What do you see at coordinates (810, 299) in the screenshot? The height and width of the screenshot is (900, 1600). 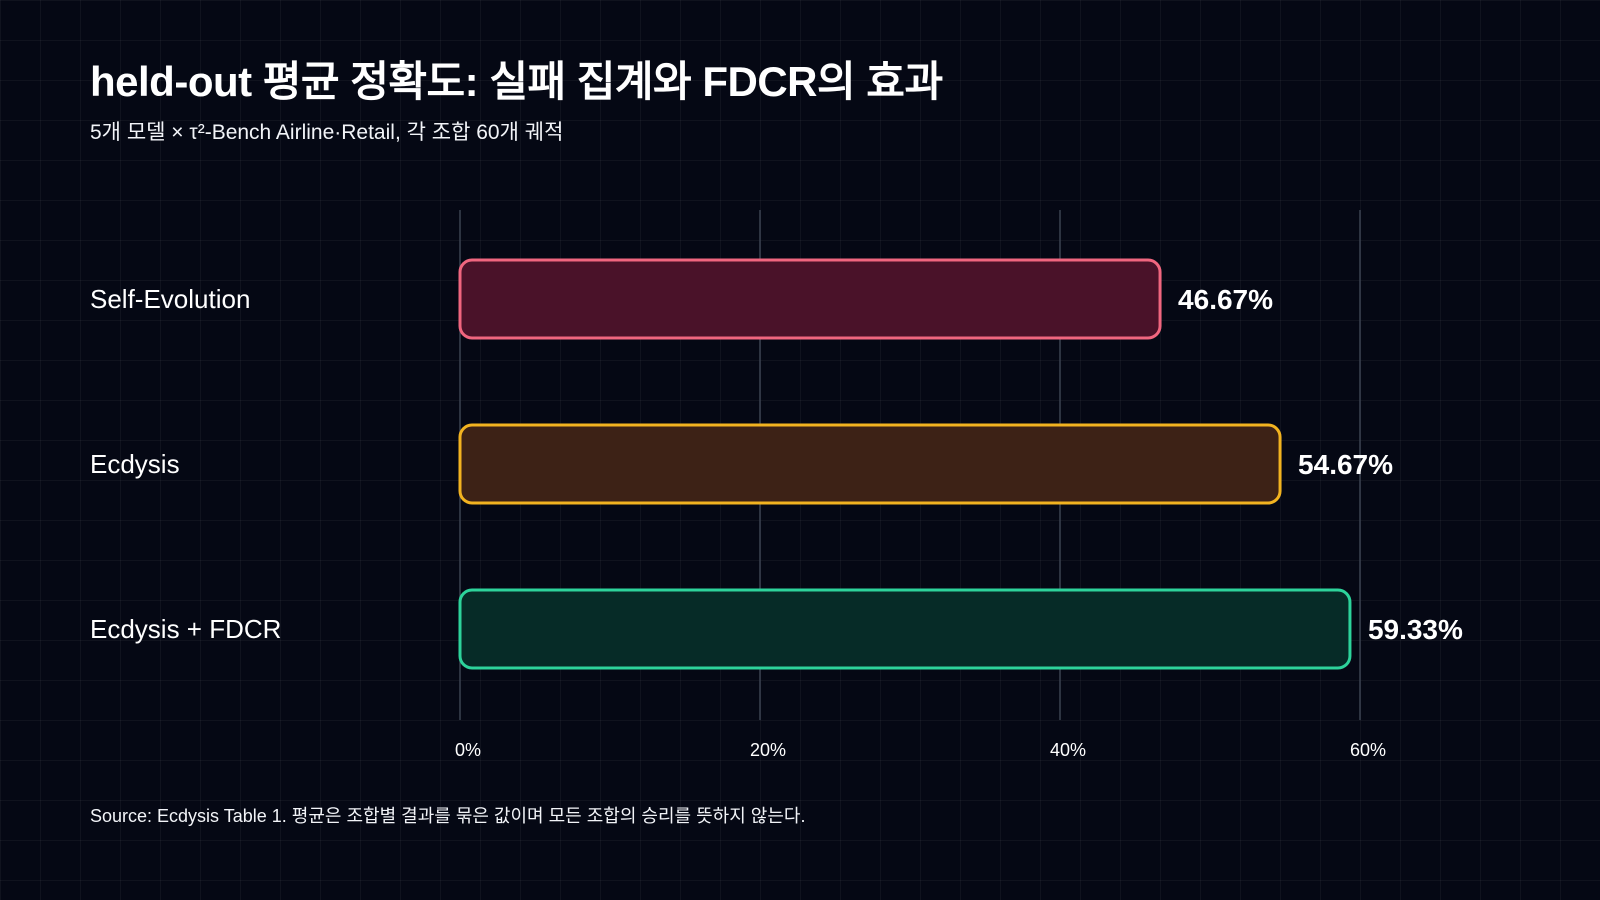 I see `bar-self-evolution` at bounding box center [810, 299].